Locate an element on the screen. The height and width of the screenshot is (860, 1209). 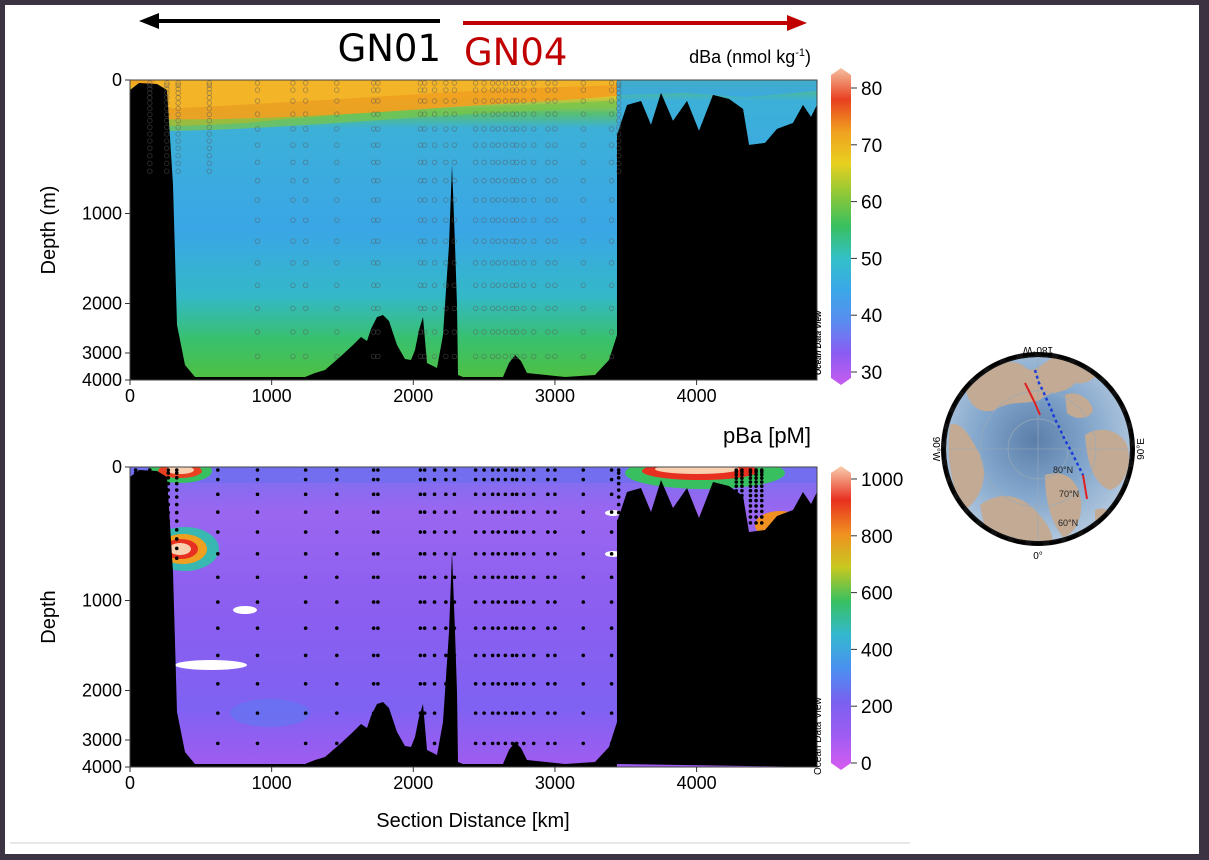
panel1-xticks: 0 1000 2000 3000 4000 is located at coordinates (421, 393).